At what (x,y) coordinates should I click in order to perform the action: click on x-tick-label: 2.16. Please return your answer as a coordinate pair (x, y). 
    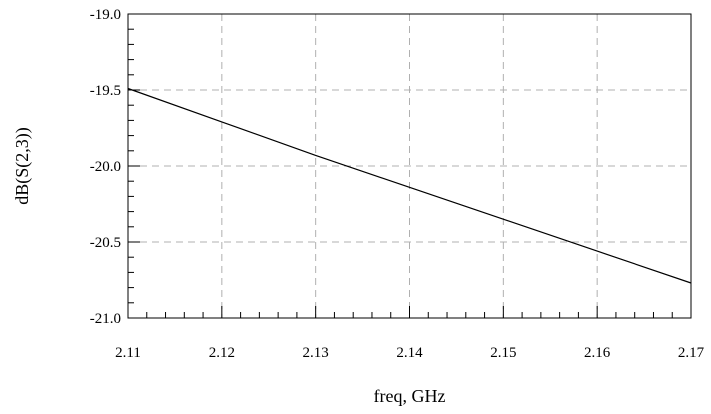
    Looking at the image, I should click on (597, 353).